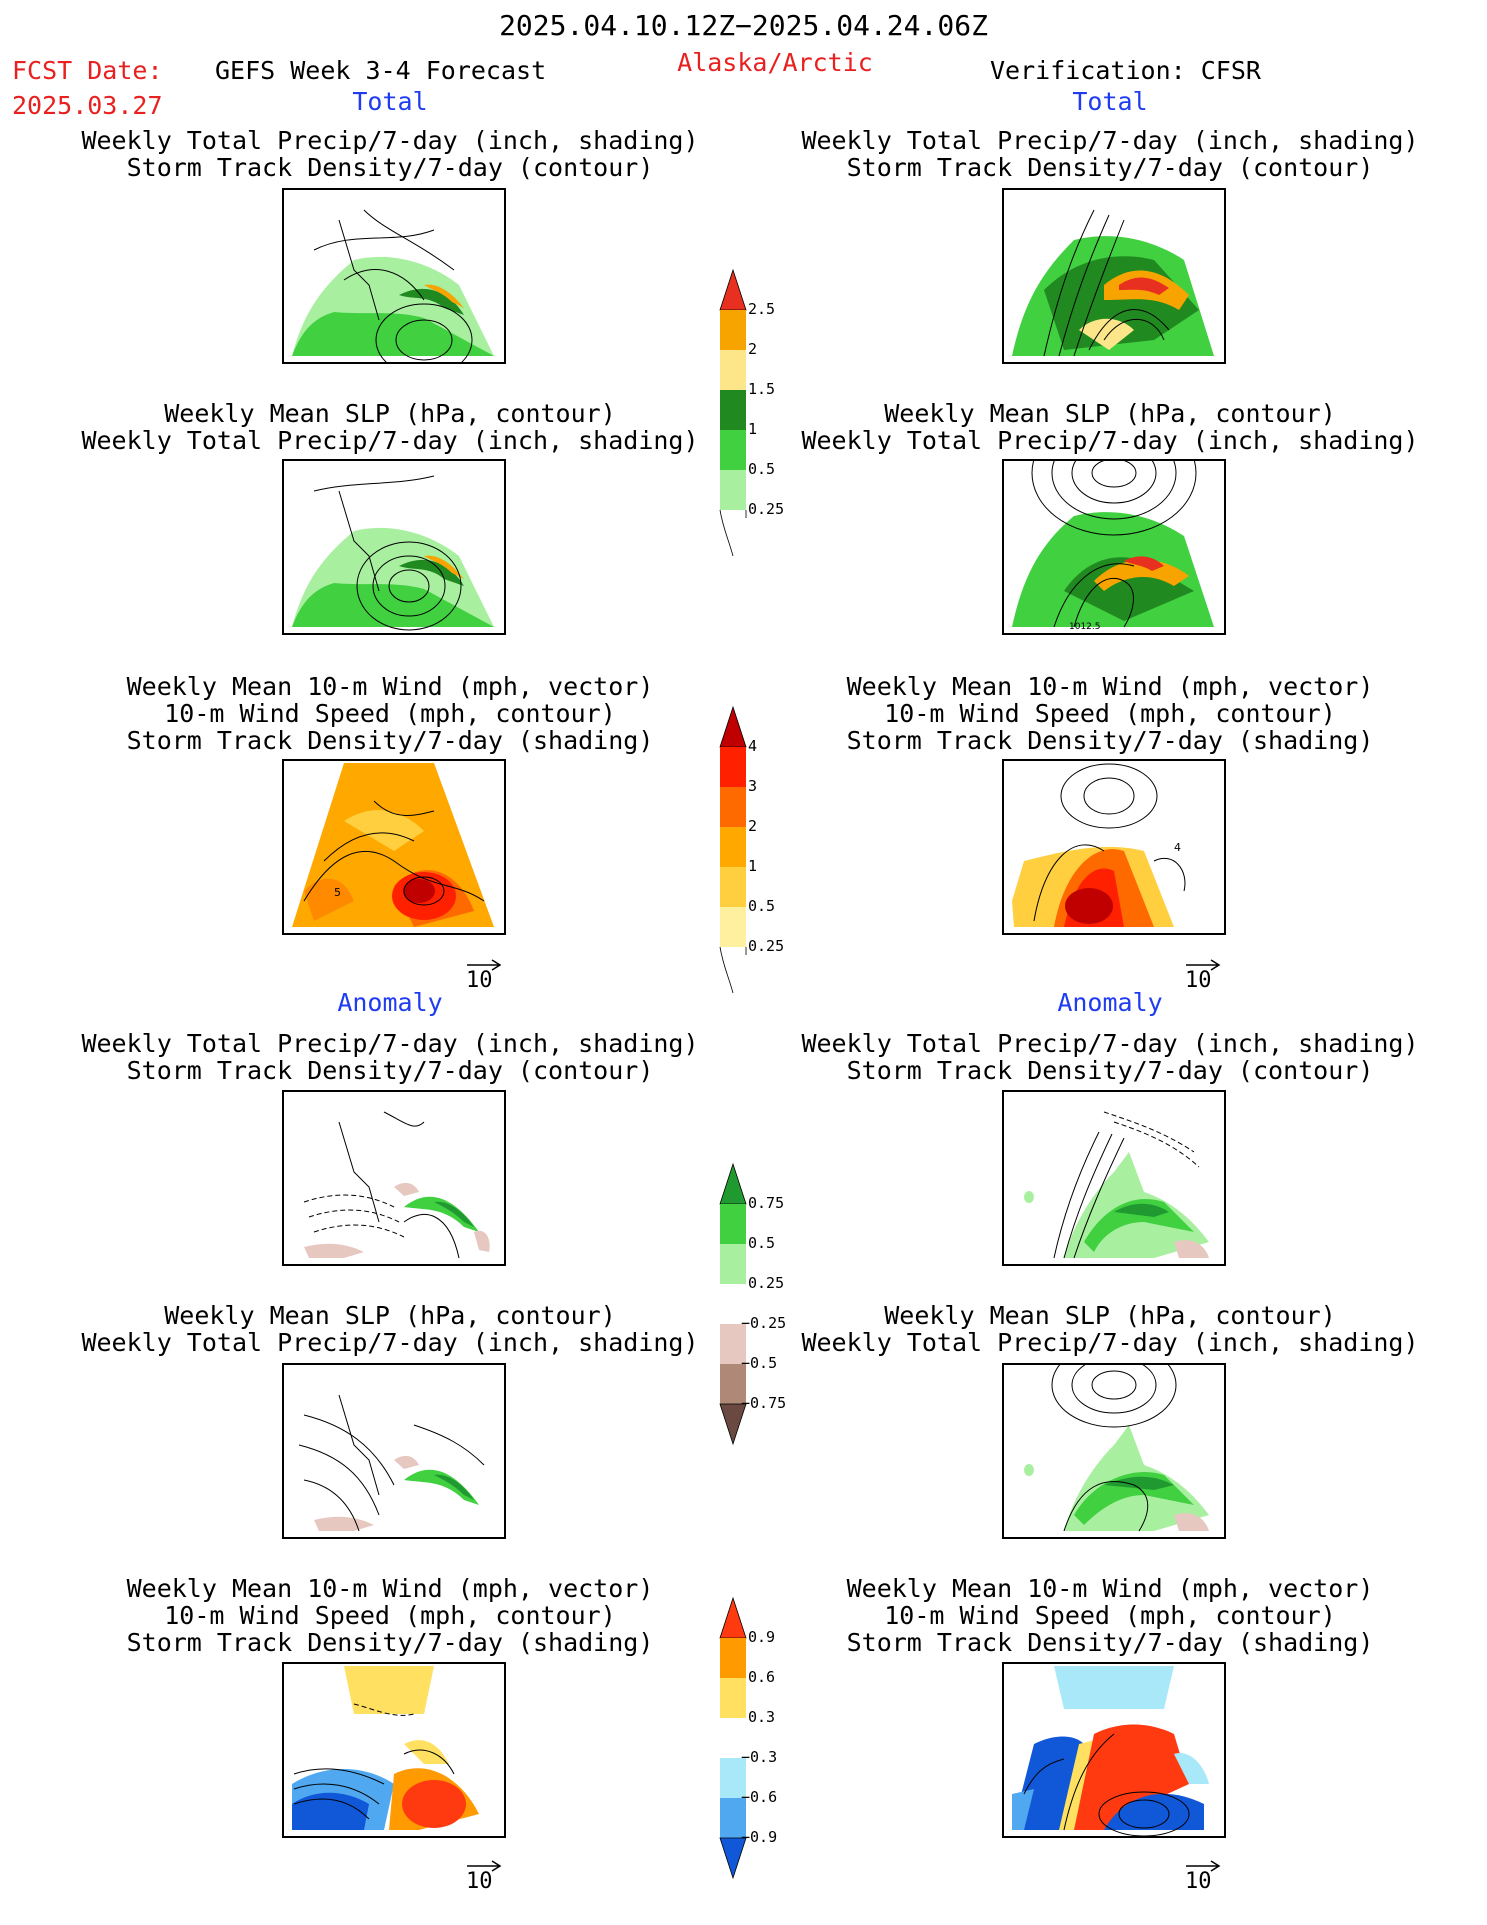  I want to click on title-r1-left-2: Storm Track Density/7-day (contour), so click(390, 167).